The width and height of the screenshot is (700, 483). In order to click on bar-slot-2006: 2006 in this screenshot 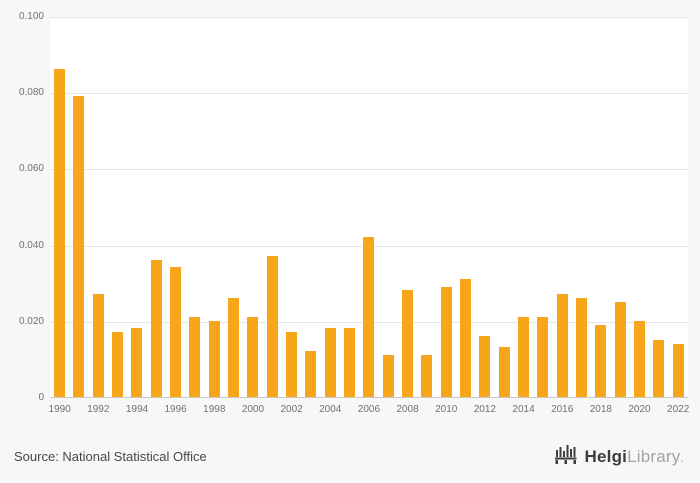, I will do `click(369, 216)`.